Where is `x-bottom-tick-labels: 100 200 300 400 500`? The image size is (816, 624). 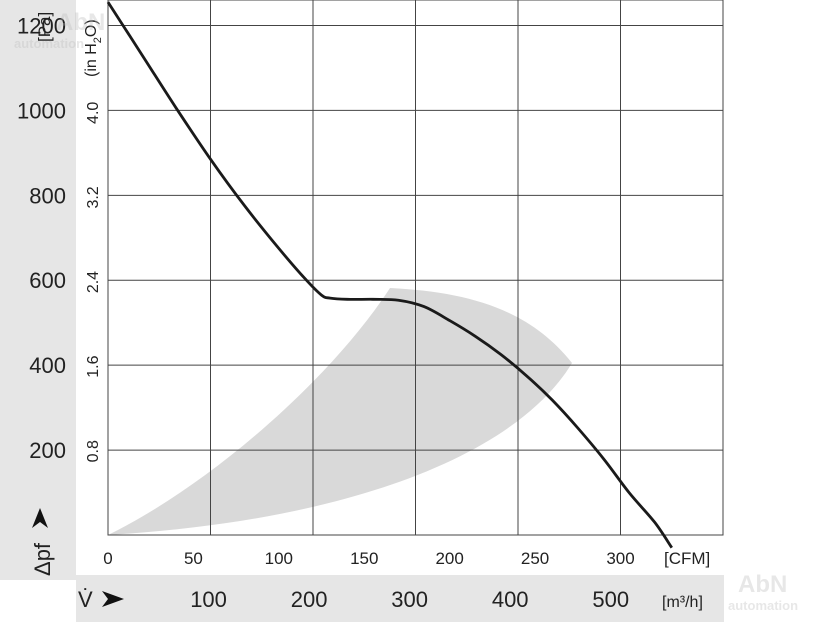 x-bottom-tick-labels: 100 200 300 400 500 is located at coordinates (409, 599).